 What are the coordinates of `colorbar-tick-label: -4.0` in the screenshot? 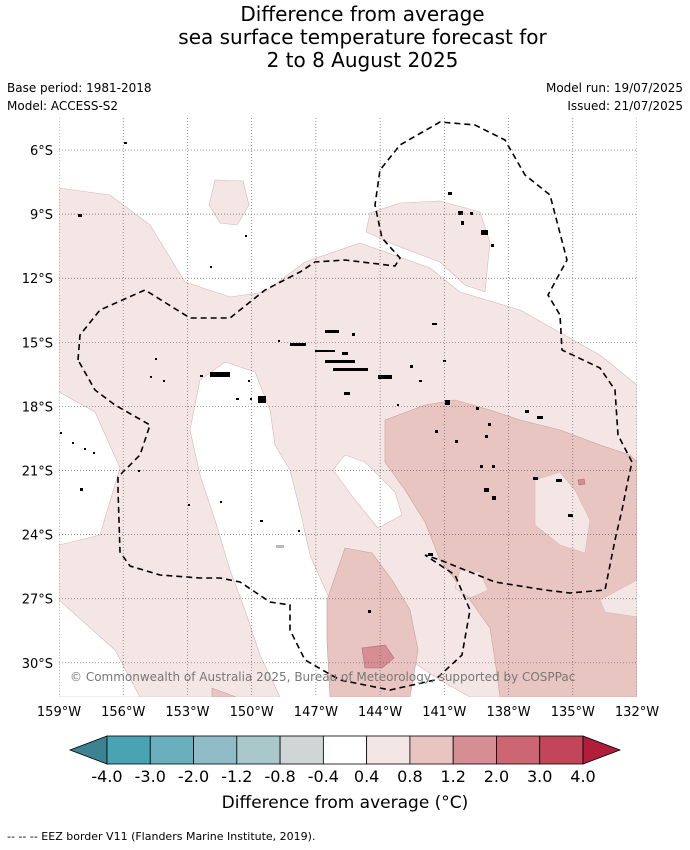 It's located at (106, 776).